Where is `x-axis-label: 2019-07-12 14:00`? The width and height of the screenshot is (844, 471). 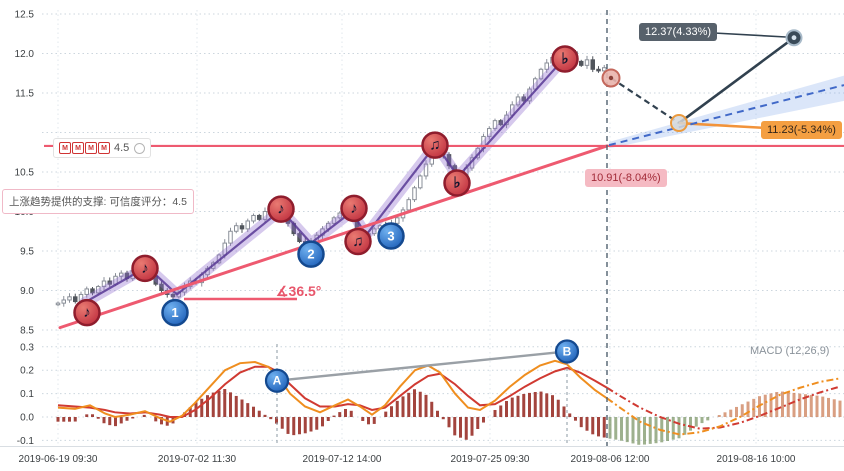 x-axis-label: 2019-07-12 14:00 is located at coordinates (342, 459).